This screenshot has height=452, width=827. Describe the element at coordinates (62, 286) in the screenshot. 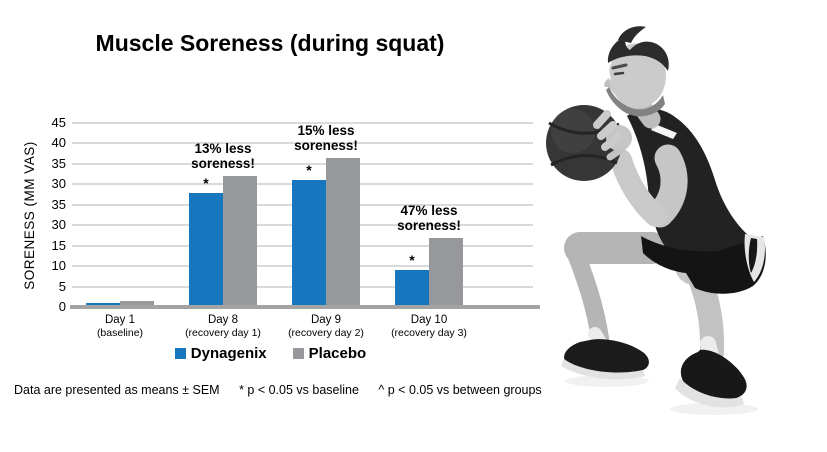

I see `y-tick-label: 5` at that location.